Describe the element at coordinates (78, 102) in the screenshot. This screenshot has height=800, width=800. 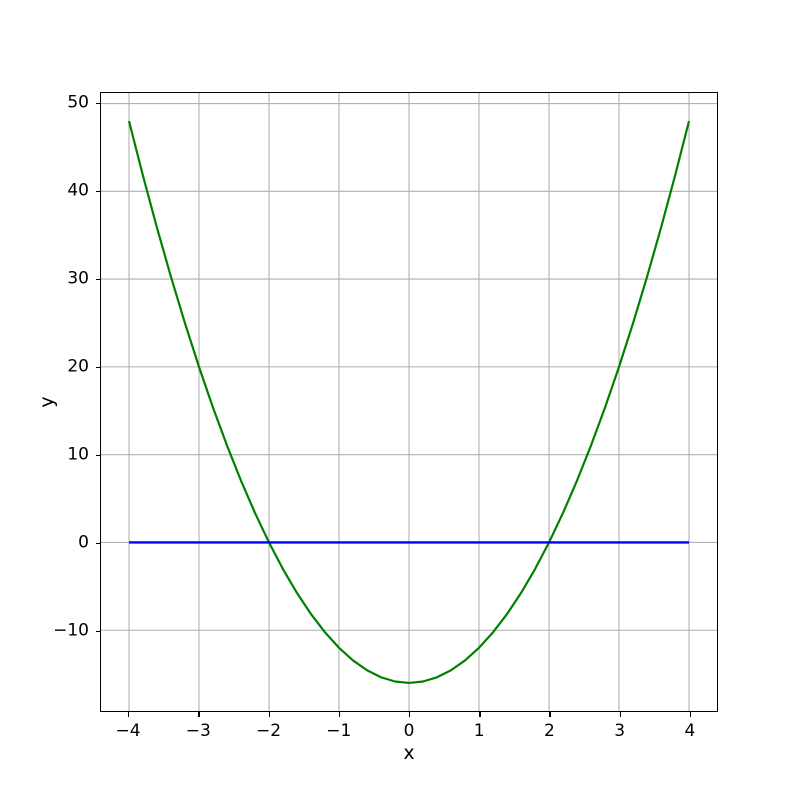
I see `y-tick-label: 50` at that location.